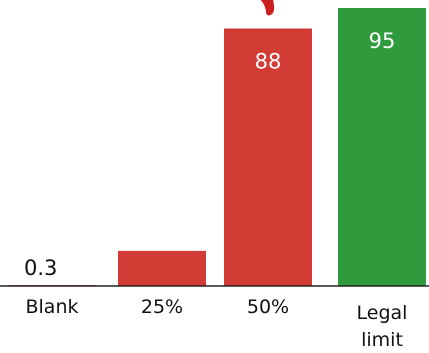 The width and height of the screenshot is (429, 353). I want to click on value-label-50pct: 88, so click(268, 61).